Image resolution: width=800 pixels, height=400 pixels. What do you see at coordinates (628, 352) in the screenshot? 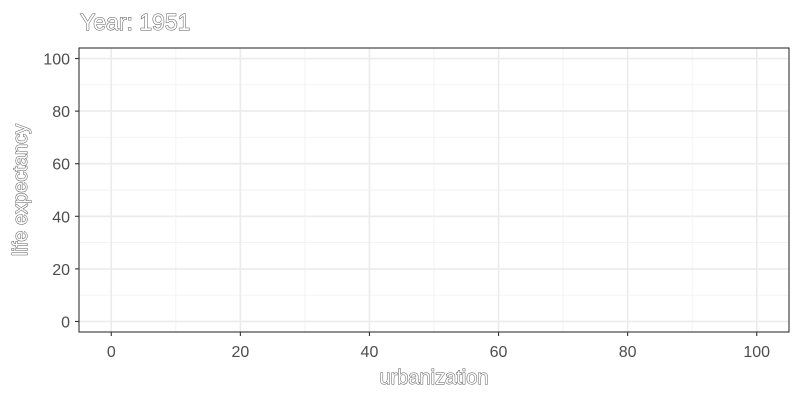
I see `x-tick-label: 80` at bounding box center [628, 352].